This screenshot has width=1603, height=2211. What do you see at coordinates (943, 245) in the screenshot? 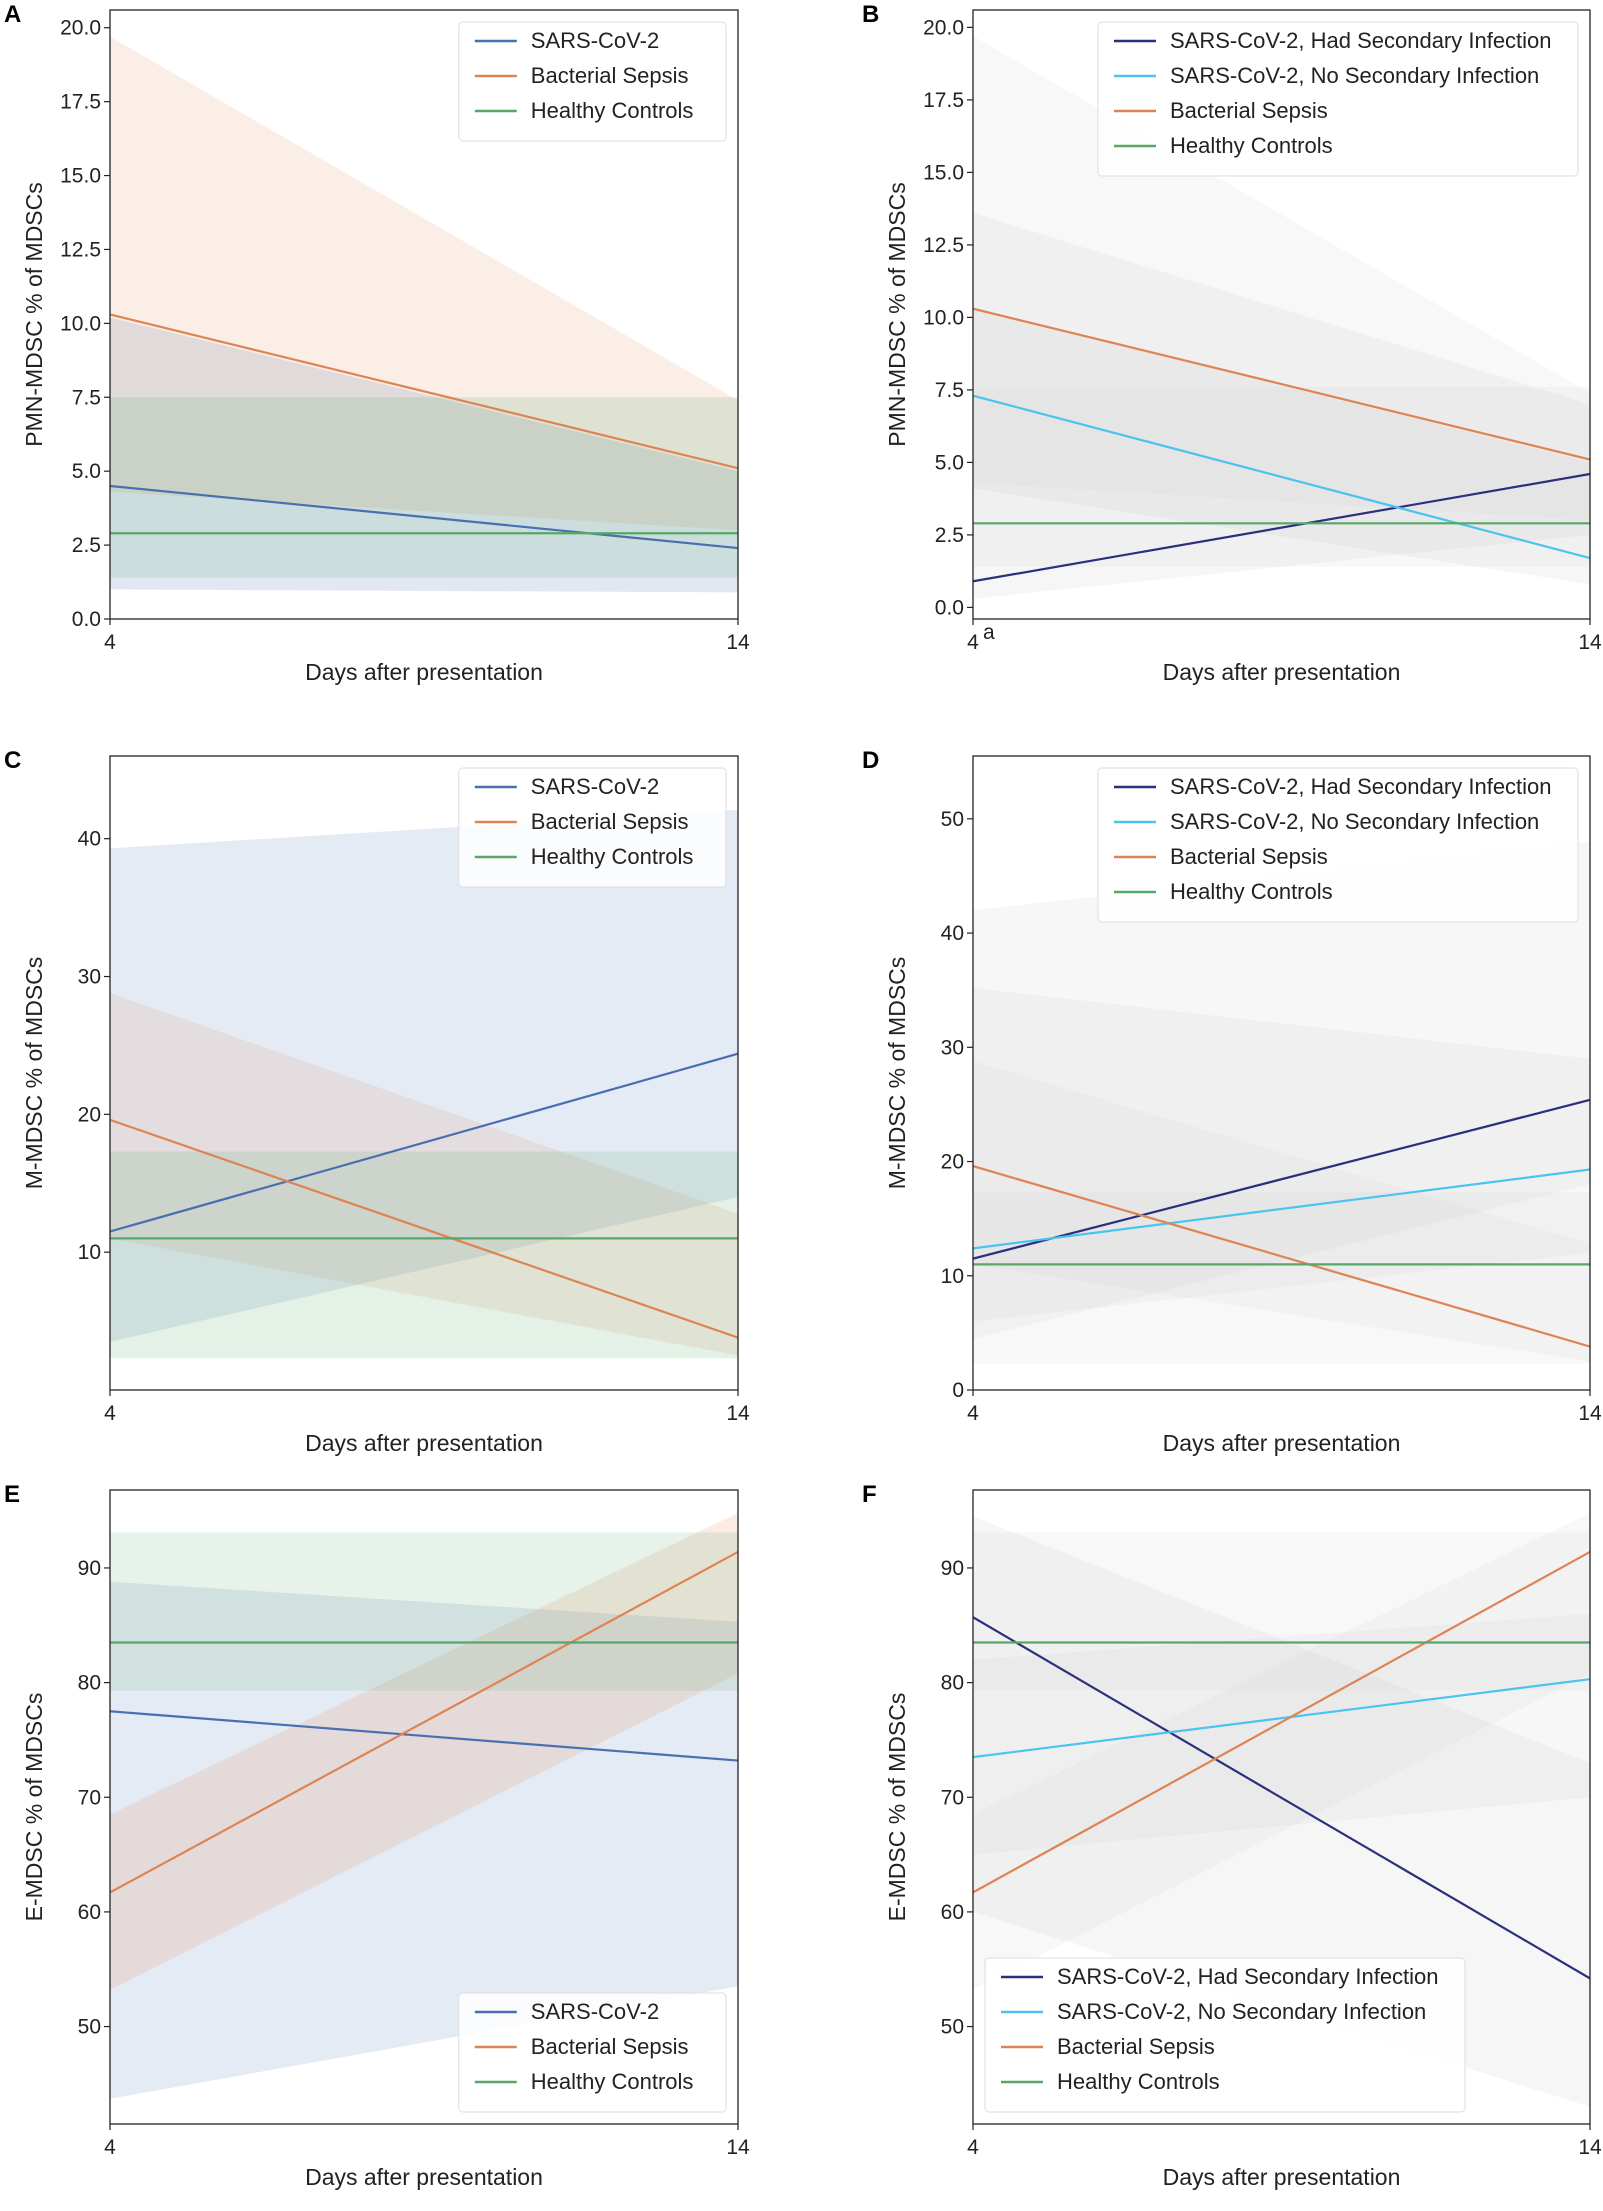
I see `y-tick-label: 12.5` at bounding box center [943, 245].